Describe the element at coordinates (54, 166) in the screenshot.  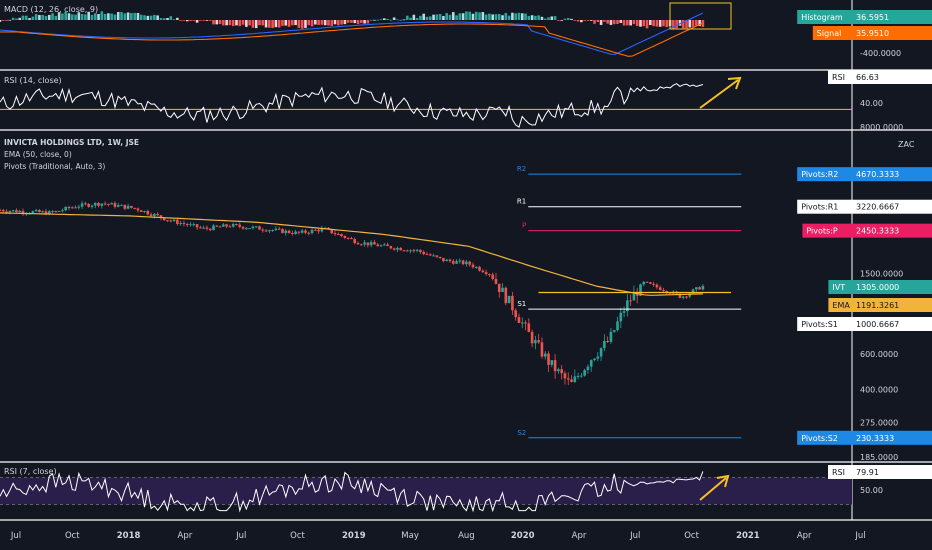
I see `main-title-line3: Pivots (Traditional, Auto, 3)` at that location.